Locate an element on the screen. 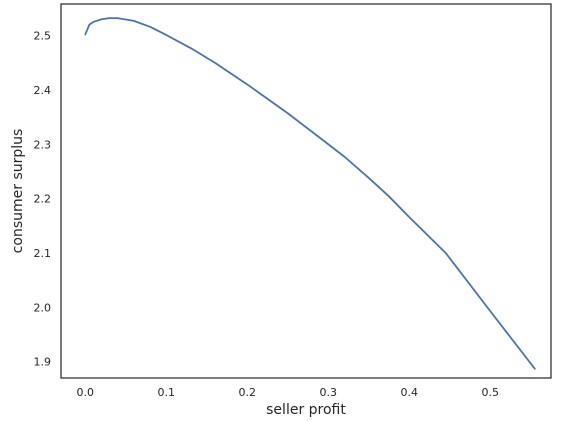 The width and height of the screenshot is (571, 421). y-axis-label: consumer surplus is located at coordinates (18, 191).